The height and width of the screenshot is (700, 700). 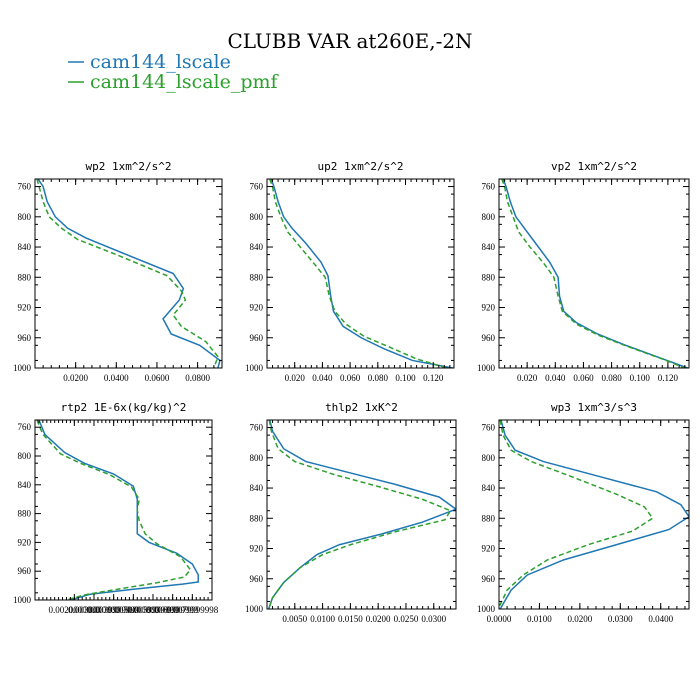 What do you see at coordinates (124, 407) in the screenshot?
I see `panel-title: rtp2 1E-6x(kg/kg)^2` at bounding box center [124, 407].